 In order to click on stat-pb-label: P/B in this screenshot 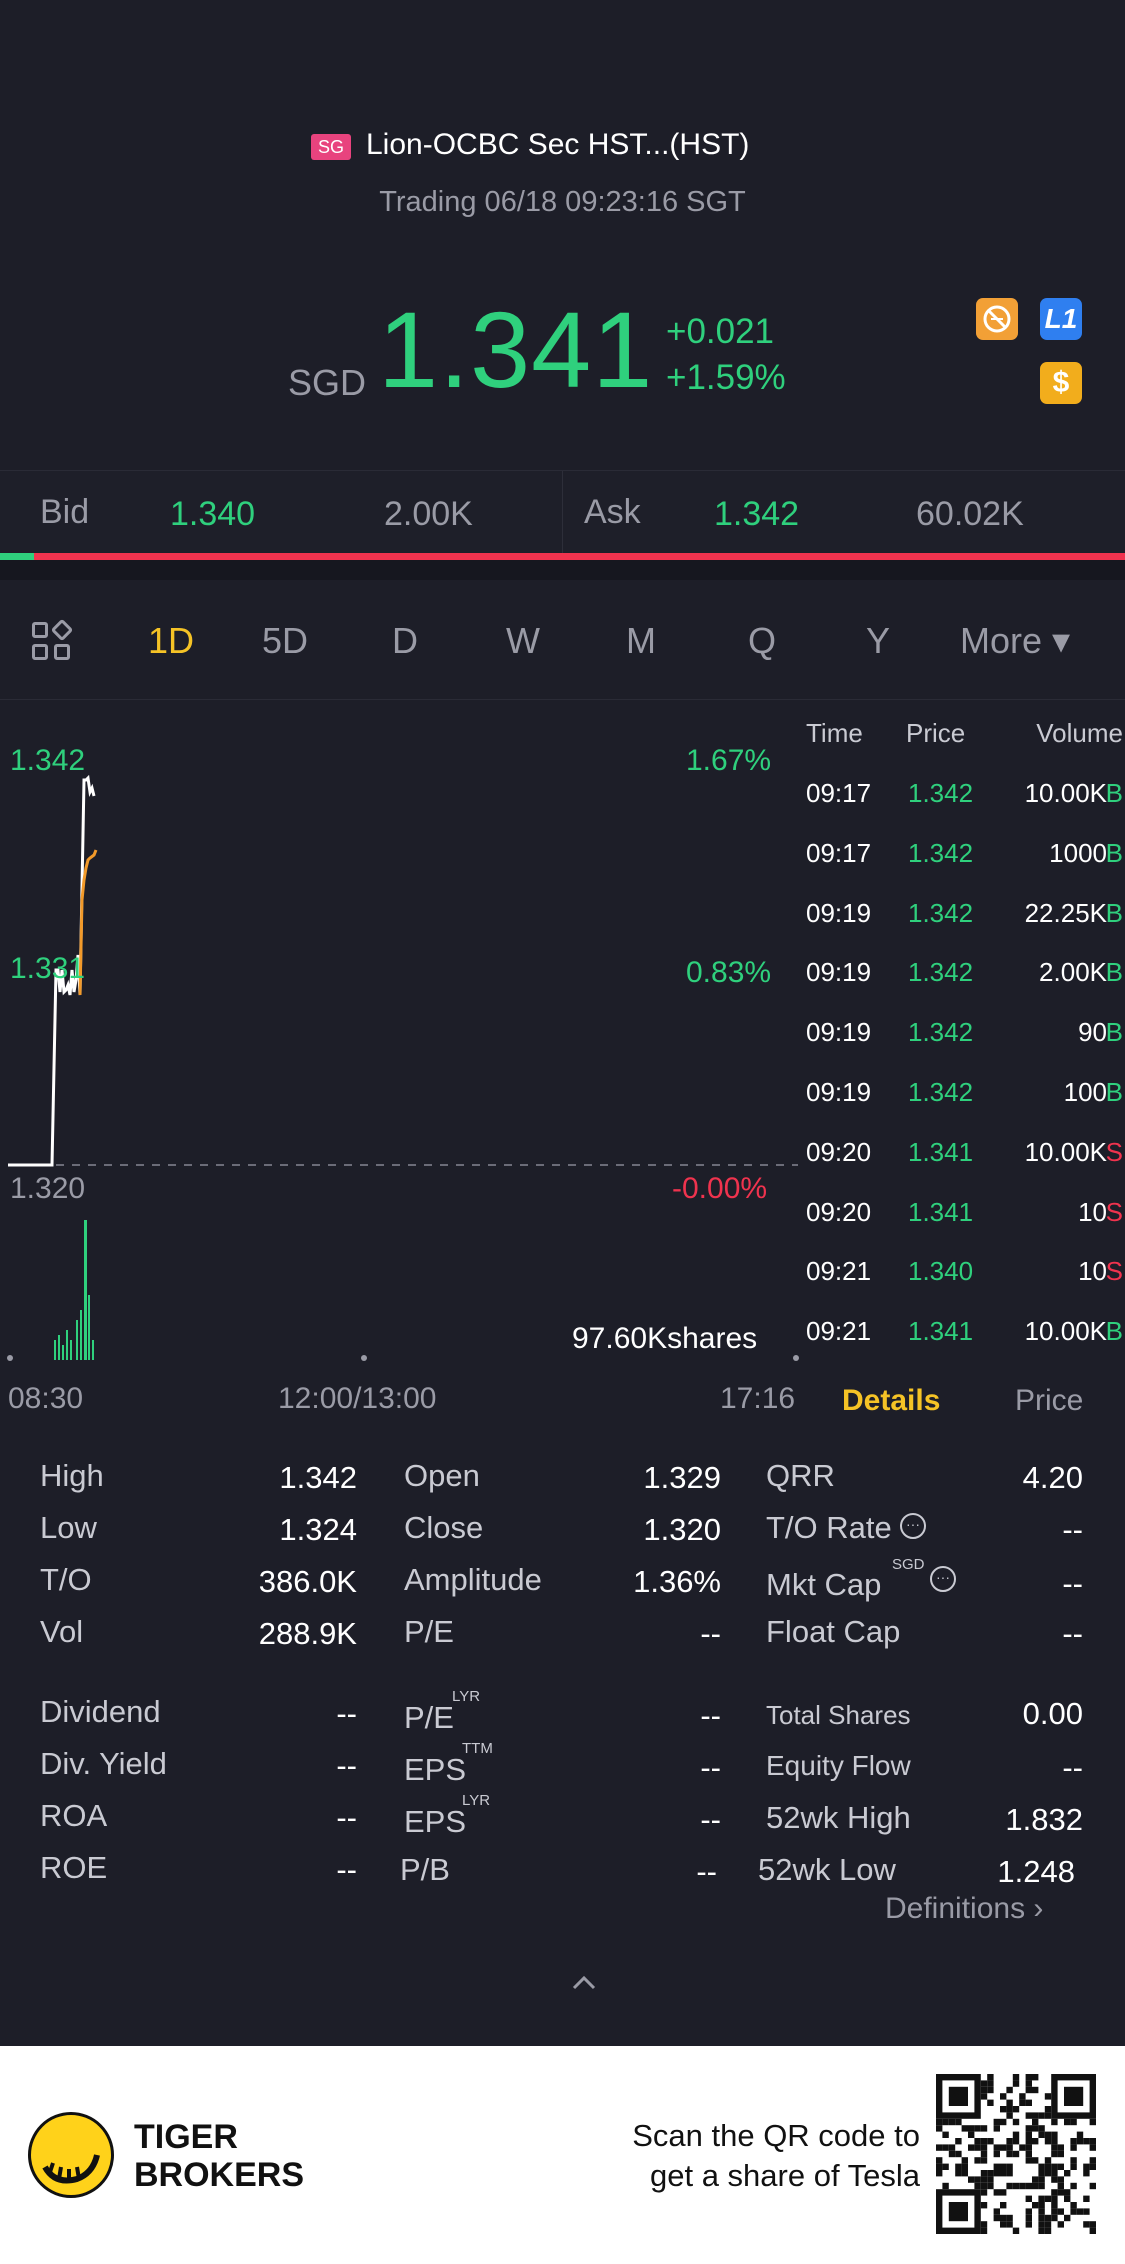, I will do `click(425, 1869)`.